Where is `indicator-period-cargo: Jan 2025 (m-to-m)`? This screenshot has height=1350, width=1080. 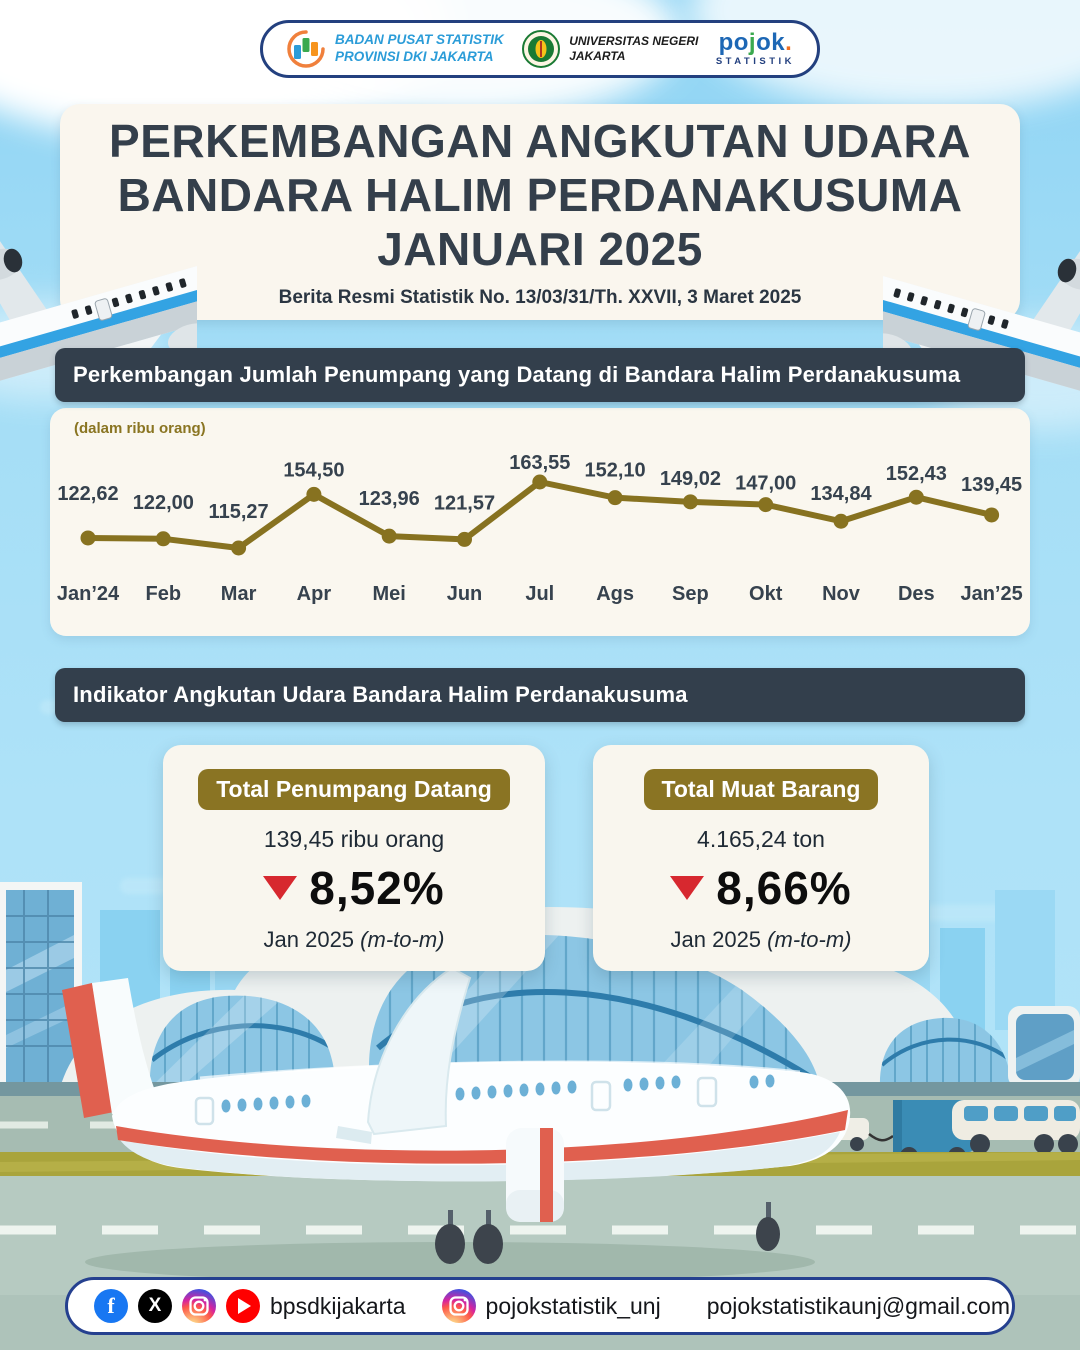
indicator-period-cargo: Jan 2025 (m-to-m) is located at coordinates (761, 940).